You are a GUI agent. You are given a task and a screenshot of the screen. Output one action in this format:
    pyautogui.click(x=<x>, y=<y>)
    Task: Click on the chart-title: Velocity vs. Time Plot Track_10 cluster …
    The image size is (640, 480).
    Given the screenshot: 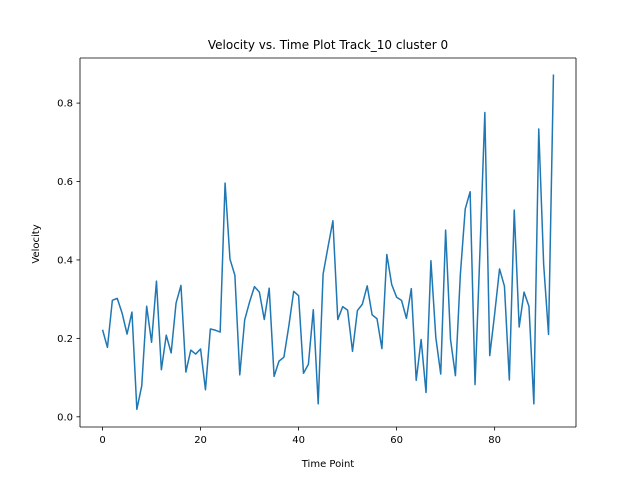 What is the action you would take?
    pyautogui.click(x=328, y=45)
    